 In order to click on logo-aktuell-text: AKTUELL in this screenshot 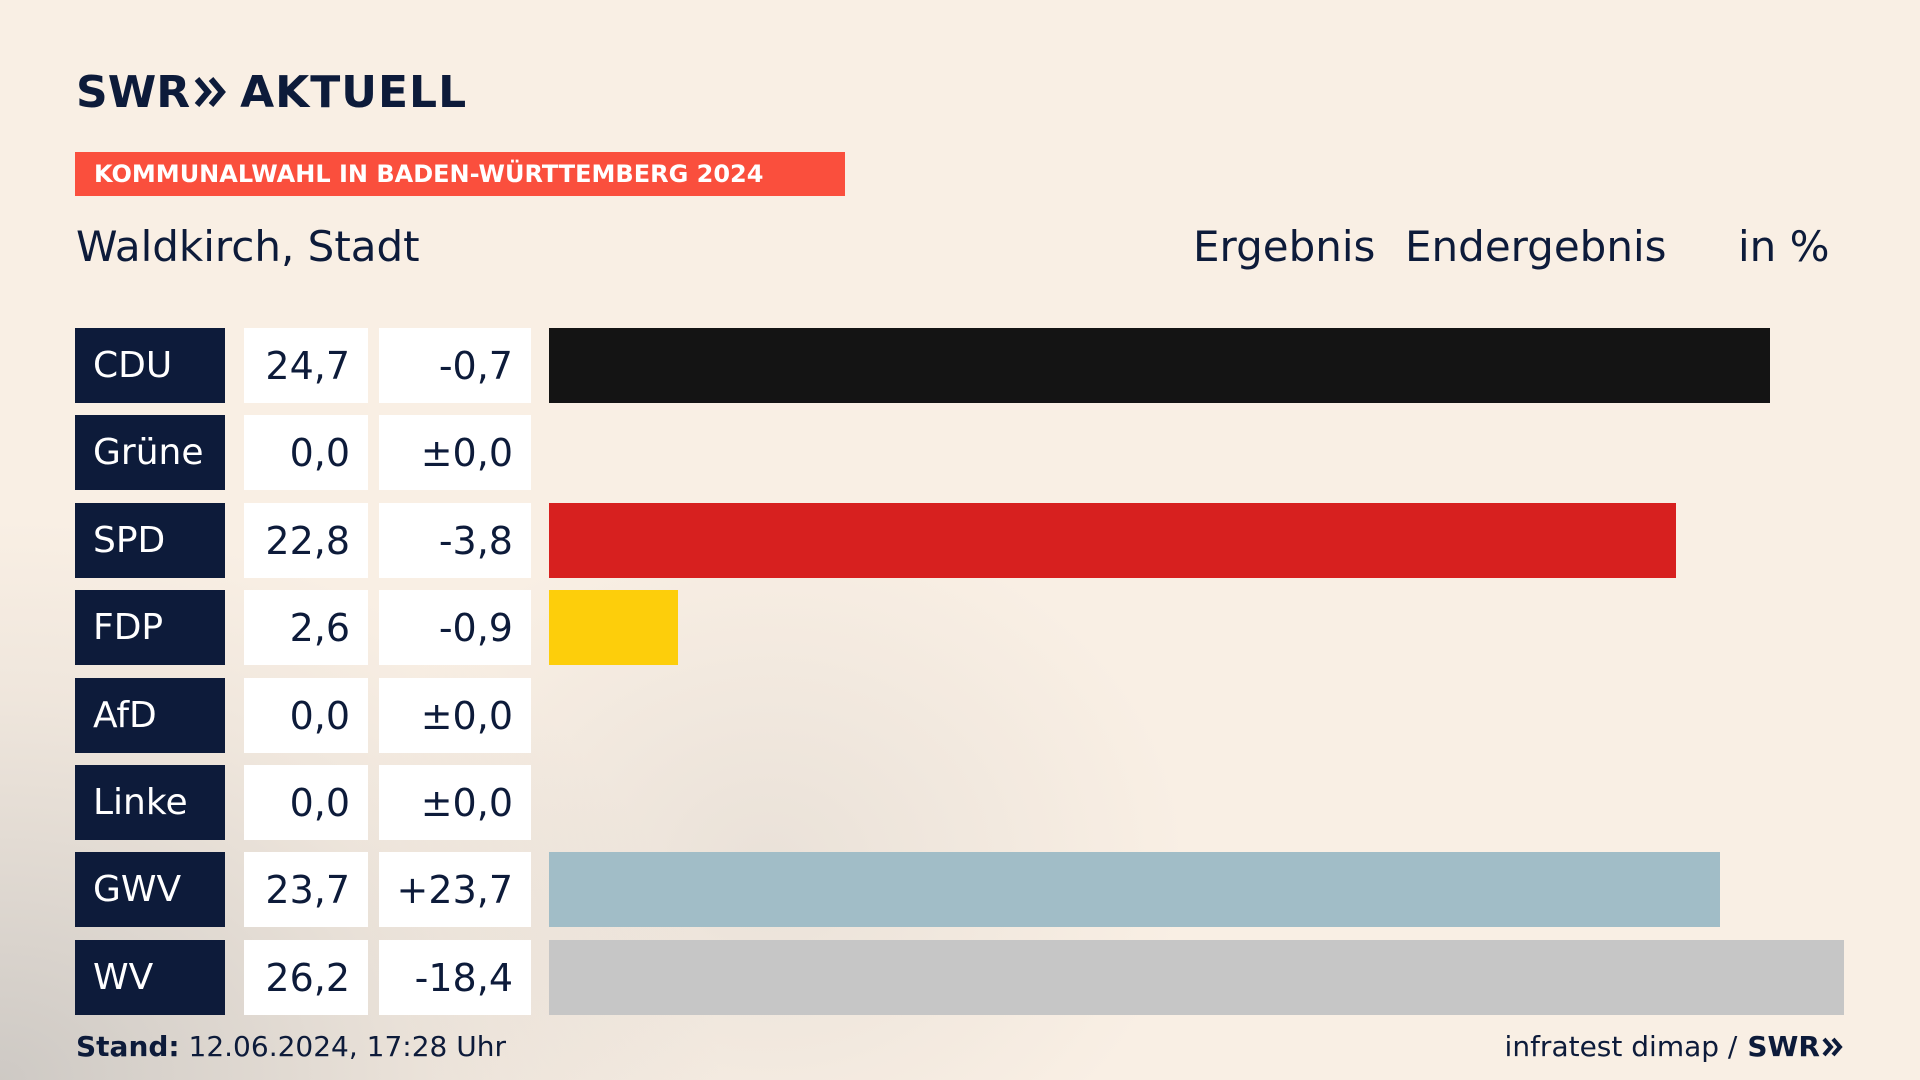, I will do `click(354, 92)`.